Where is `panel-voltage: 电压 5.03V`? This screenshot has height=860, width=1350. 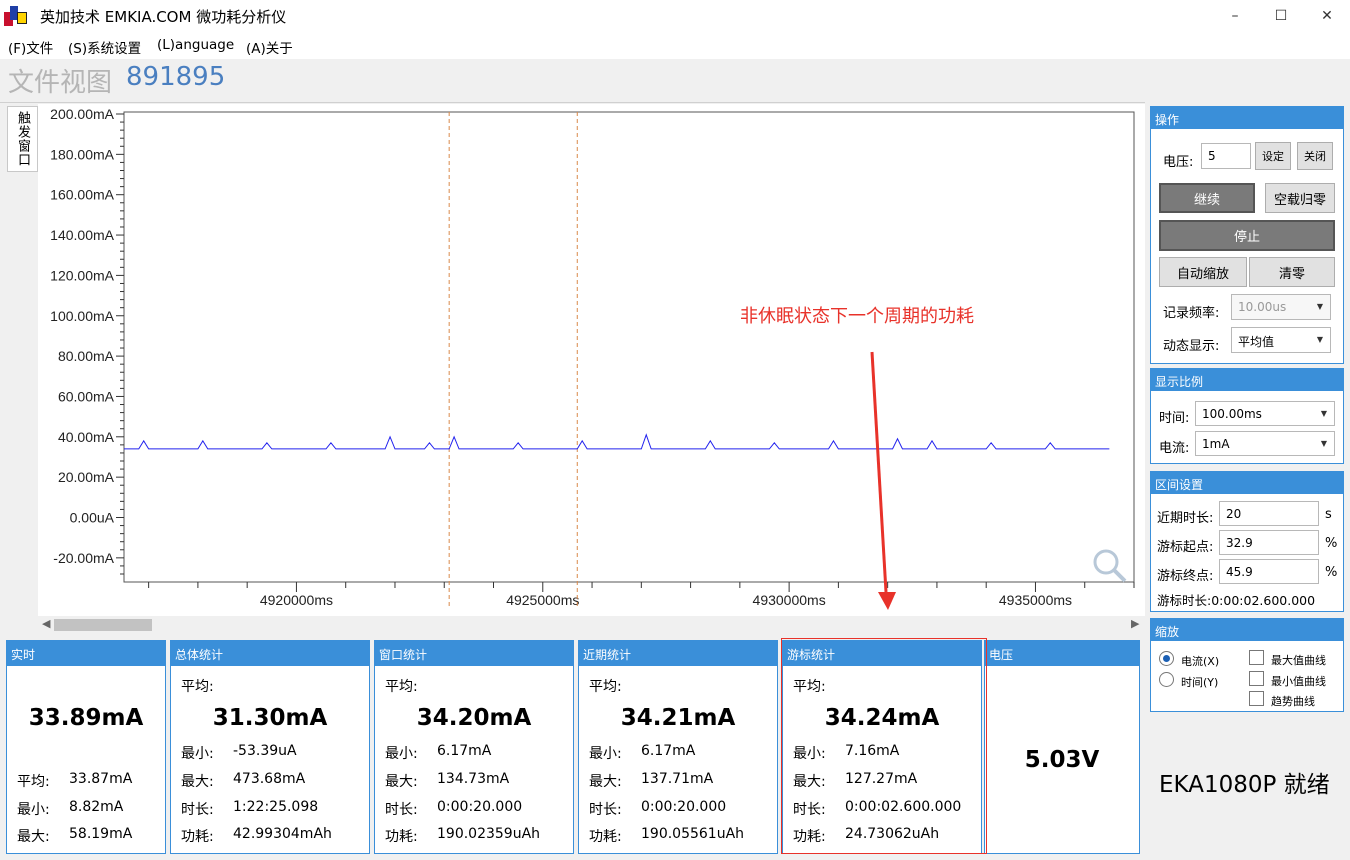 panel-voltage: 电压 5.03V is located at coordinates (1062, 747).